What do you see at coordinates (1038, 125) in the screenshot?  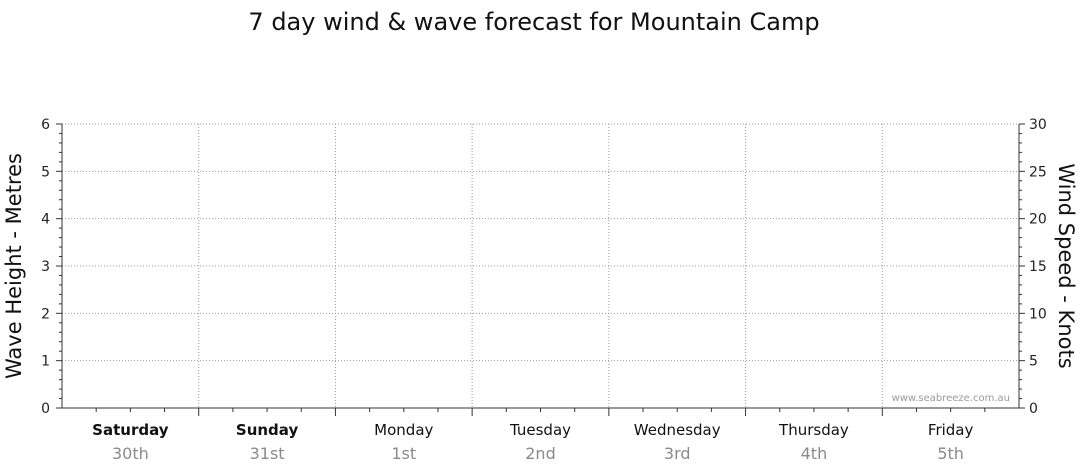 I see `y-right-tick-label: 30` at bounding box center [1038, 125].